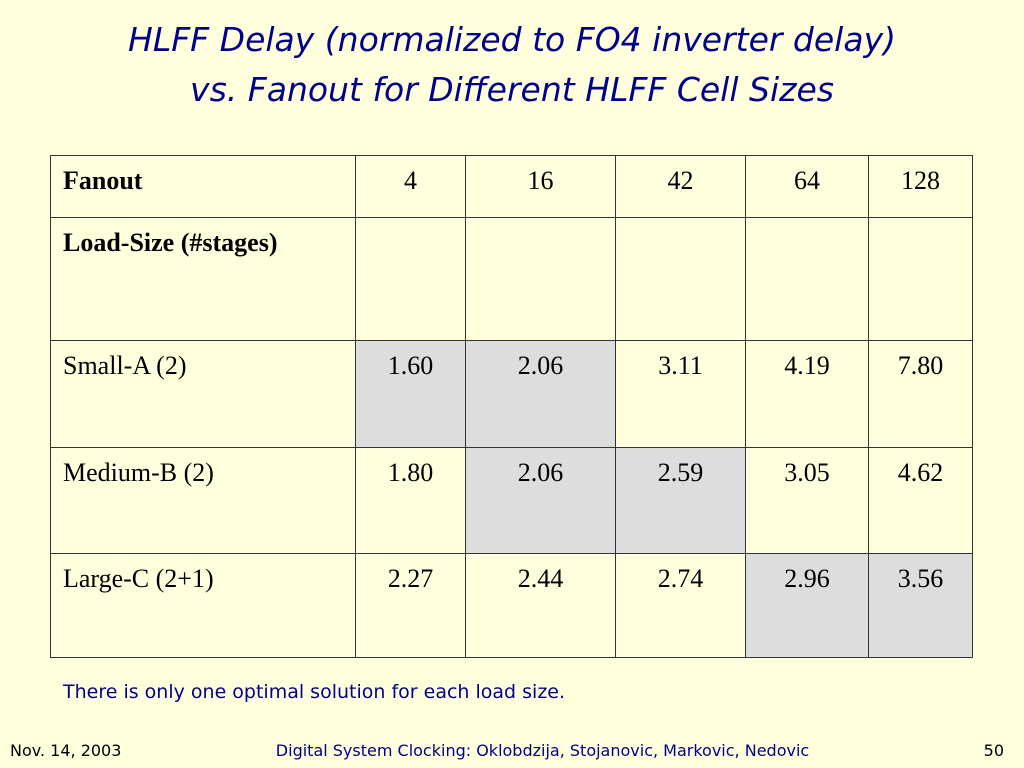 The height and width of the screenshot is (768, 1024). I want to click on value-cell: 3.11, so click(680, 394).